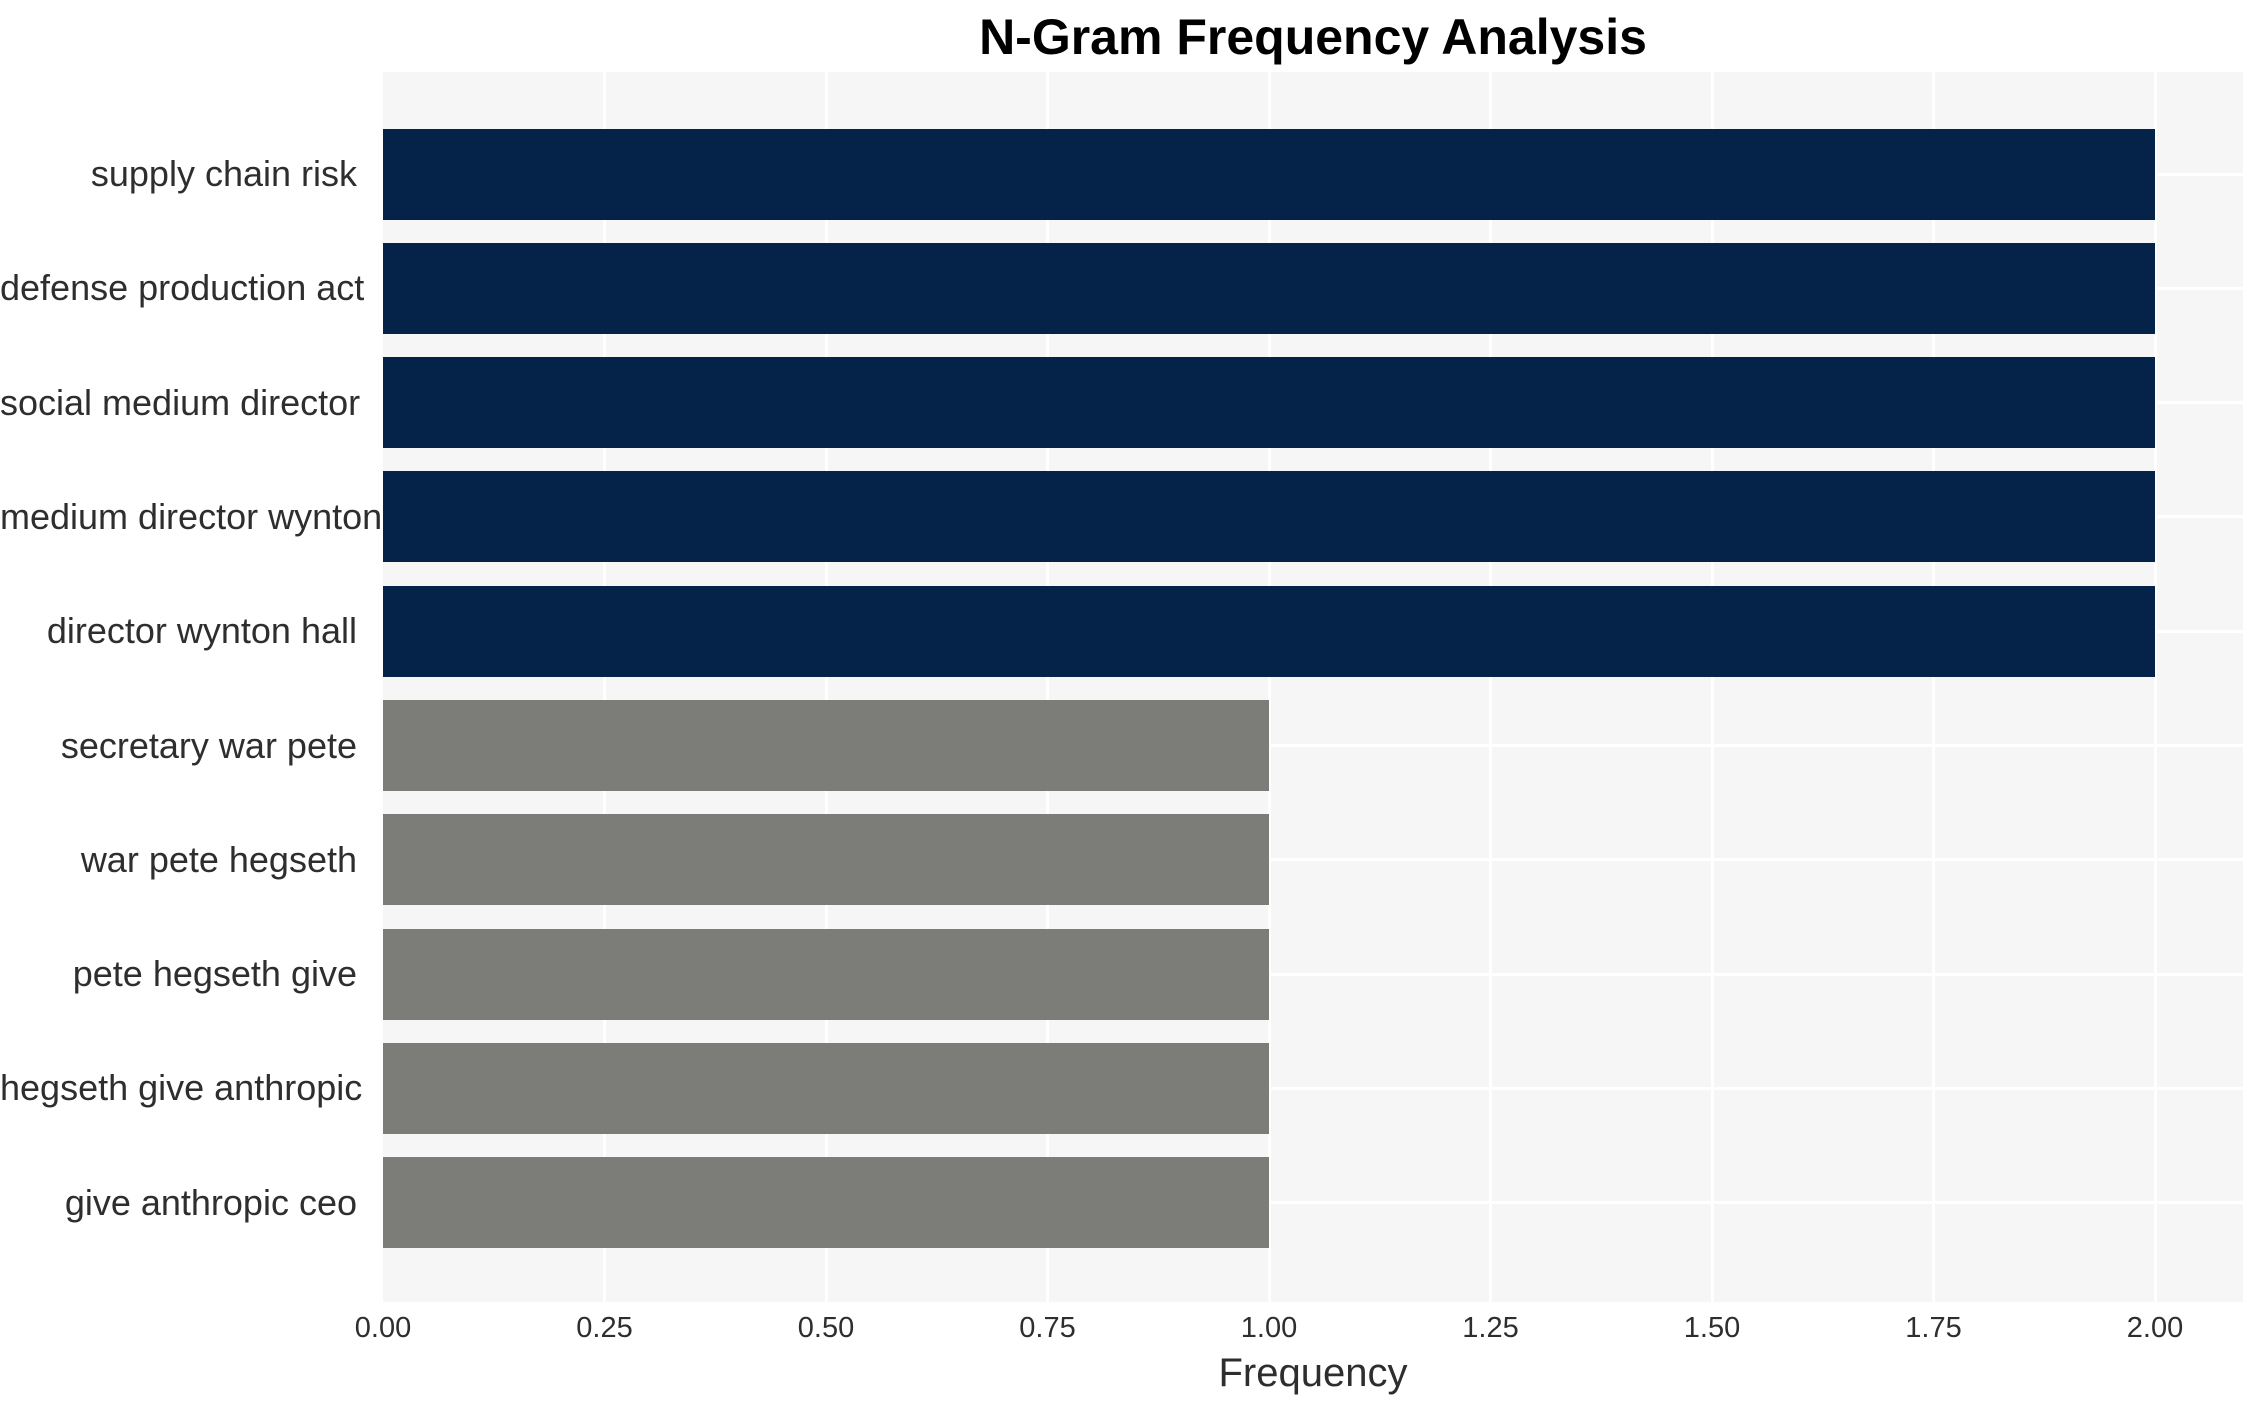 Image resolution: width=2263 pixels, height=1402 pixels. What do you see at coordinates (2155, 1328) in the screenshot?
I see `x-tick-label: 2.00` at bounding box center [2155, 1328].